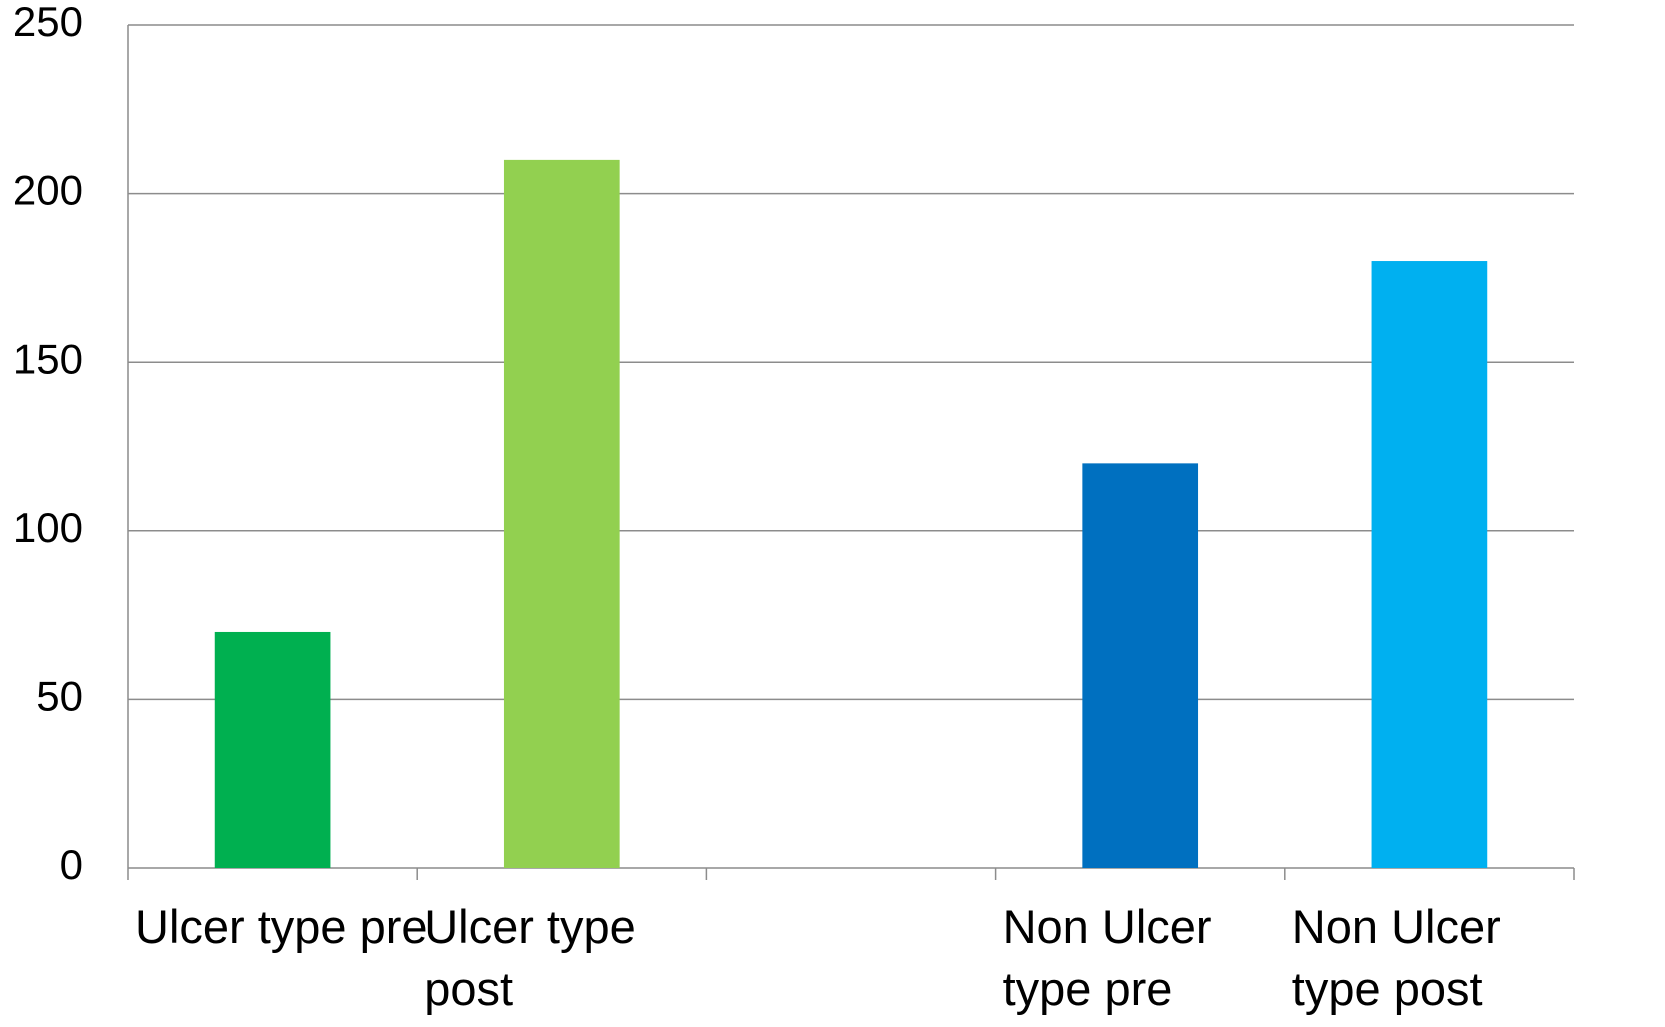 The height and width of the screenshot is (1027, 1665). Describe the element at coordinates (1396, 957) in the screenshot. I see `x-tick-label: Non Ulcer type post` at that location.